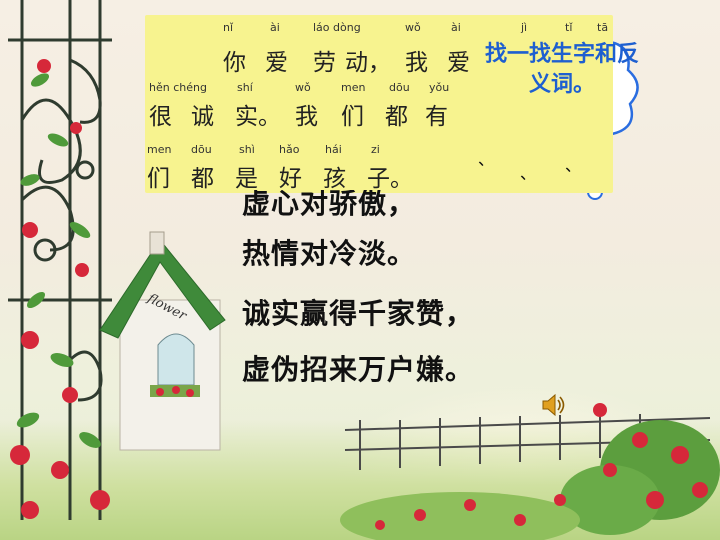 The height and width of the screenshot is (540, 720). Describe the element at coordinates (289, 149) in the screenshot. I see `pinyin: hǎo` at that location.